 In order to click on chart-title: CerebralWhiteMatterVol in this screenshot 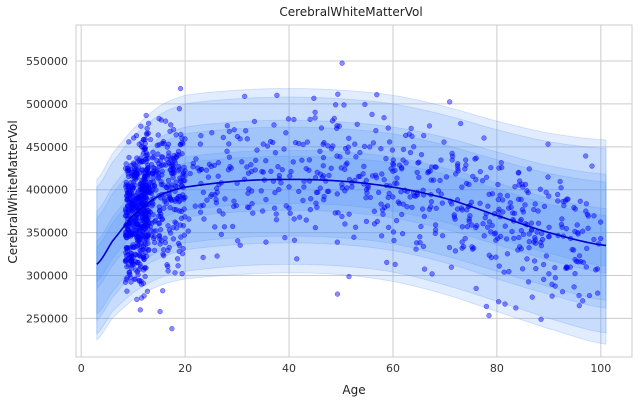, I will do `click(350, 12)`.